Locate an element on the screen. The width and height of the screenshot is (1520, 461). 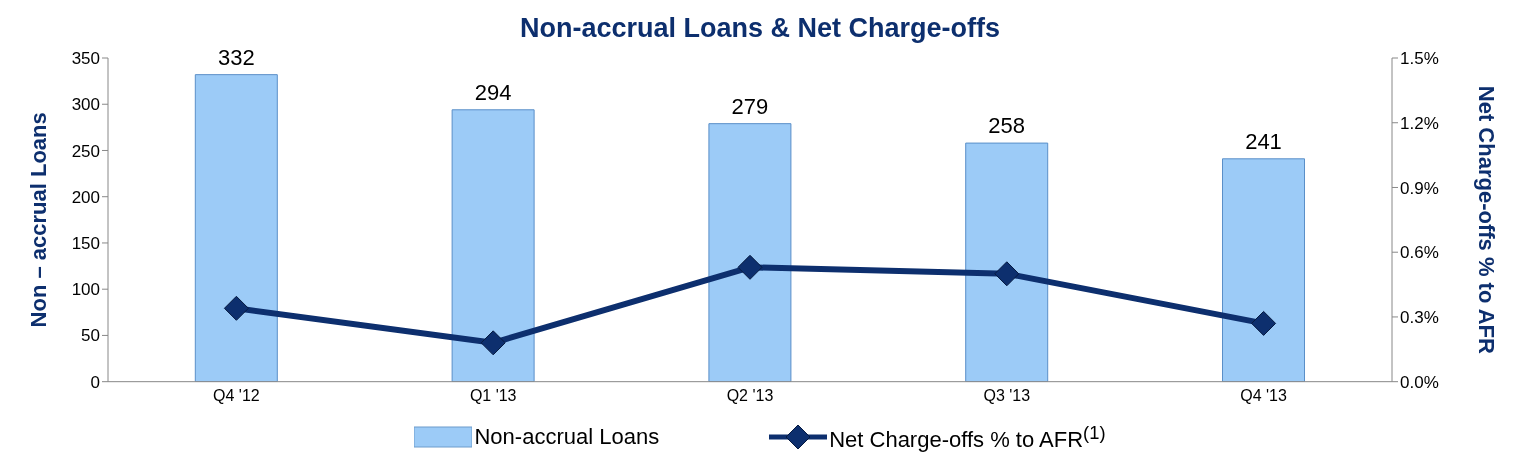
data-label: 279 is located at coordinates (750, 106).